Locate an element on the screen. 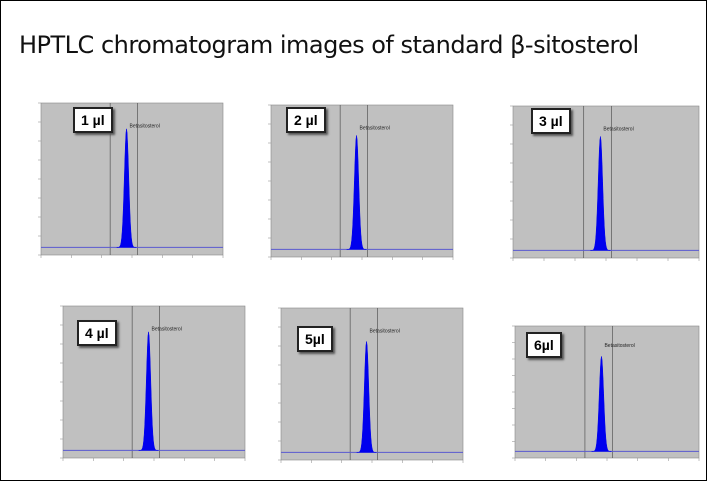 This screenshot has height=481, width=707. chromatogram-panel-4: Betasitosterol 4 µl is located at coordinates (149, 381).